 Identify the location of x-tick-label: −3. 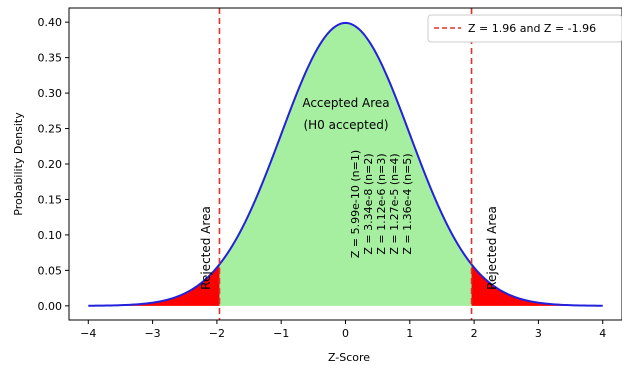
(152, 333).